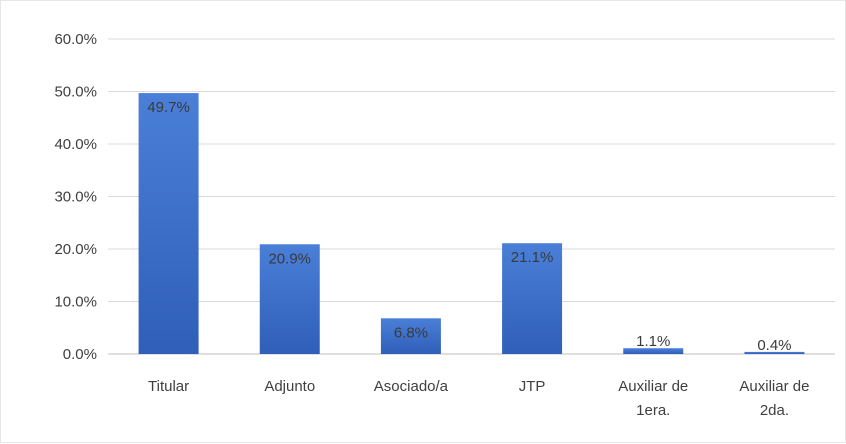 The image size is (846, 444). Describe the element at coordinates (75, 144) in the screenshot. I see `y-tick-label: 40.0%` at that location.